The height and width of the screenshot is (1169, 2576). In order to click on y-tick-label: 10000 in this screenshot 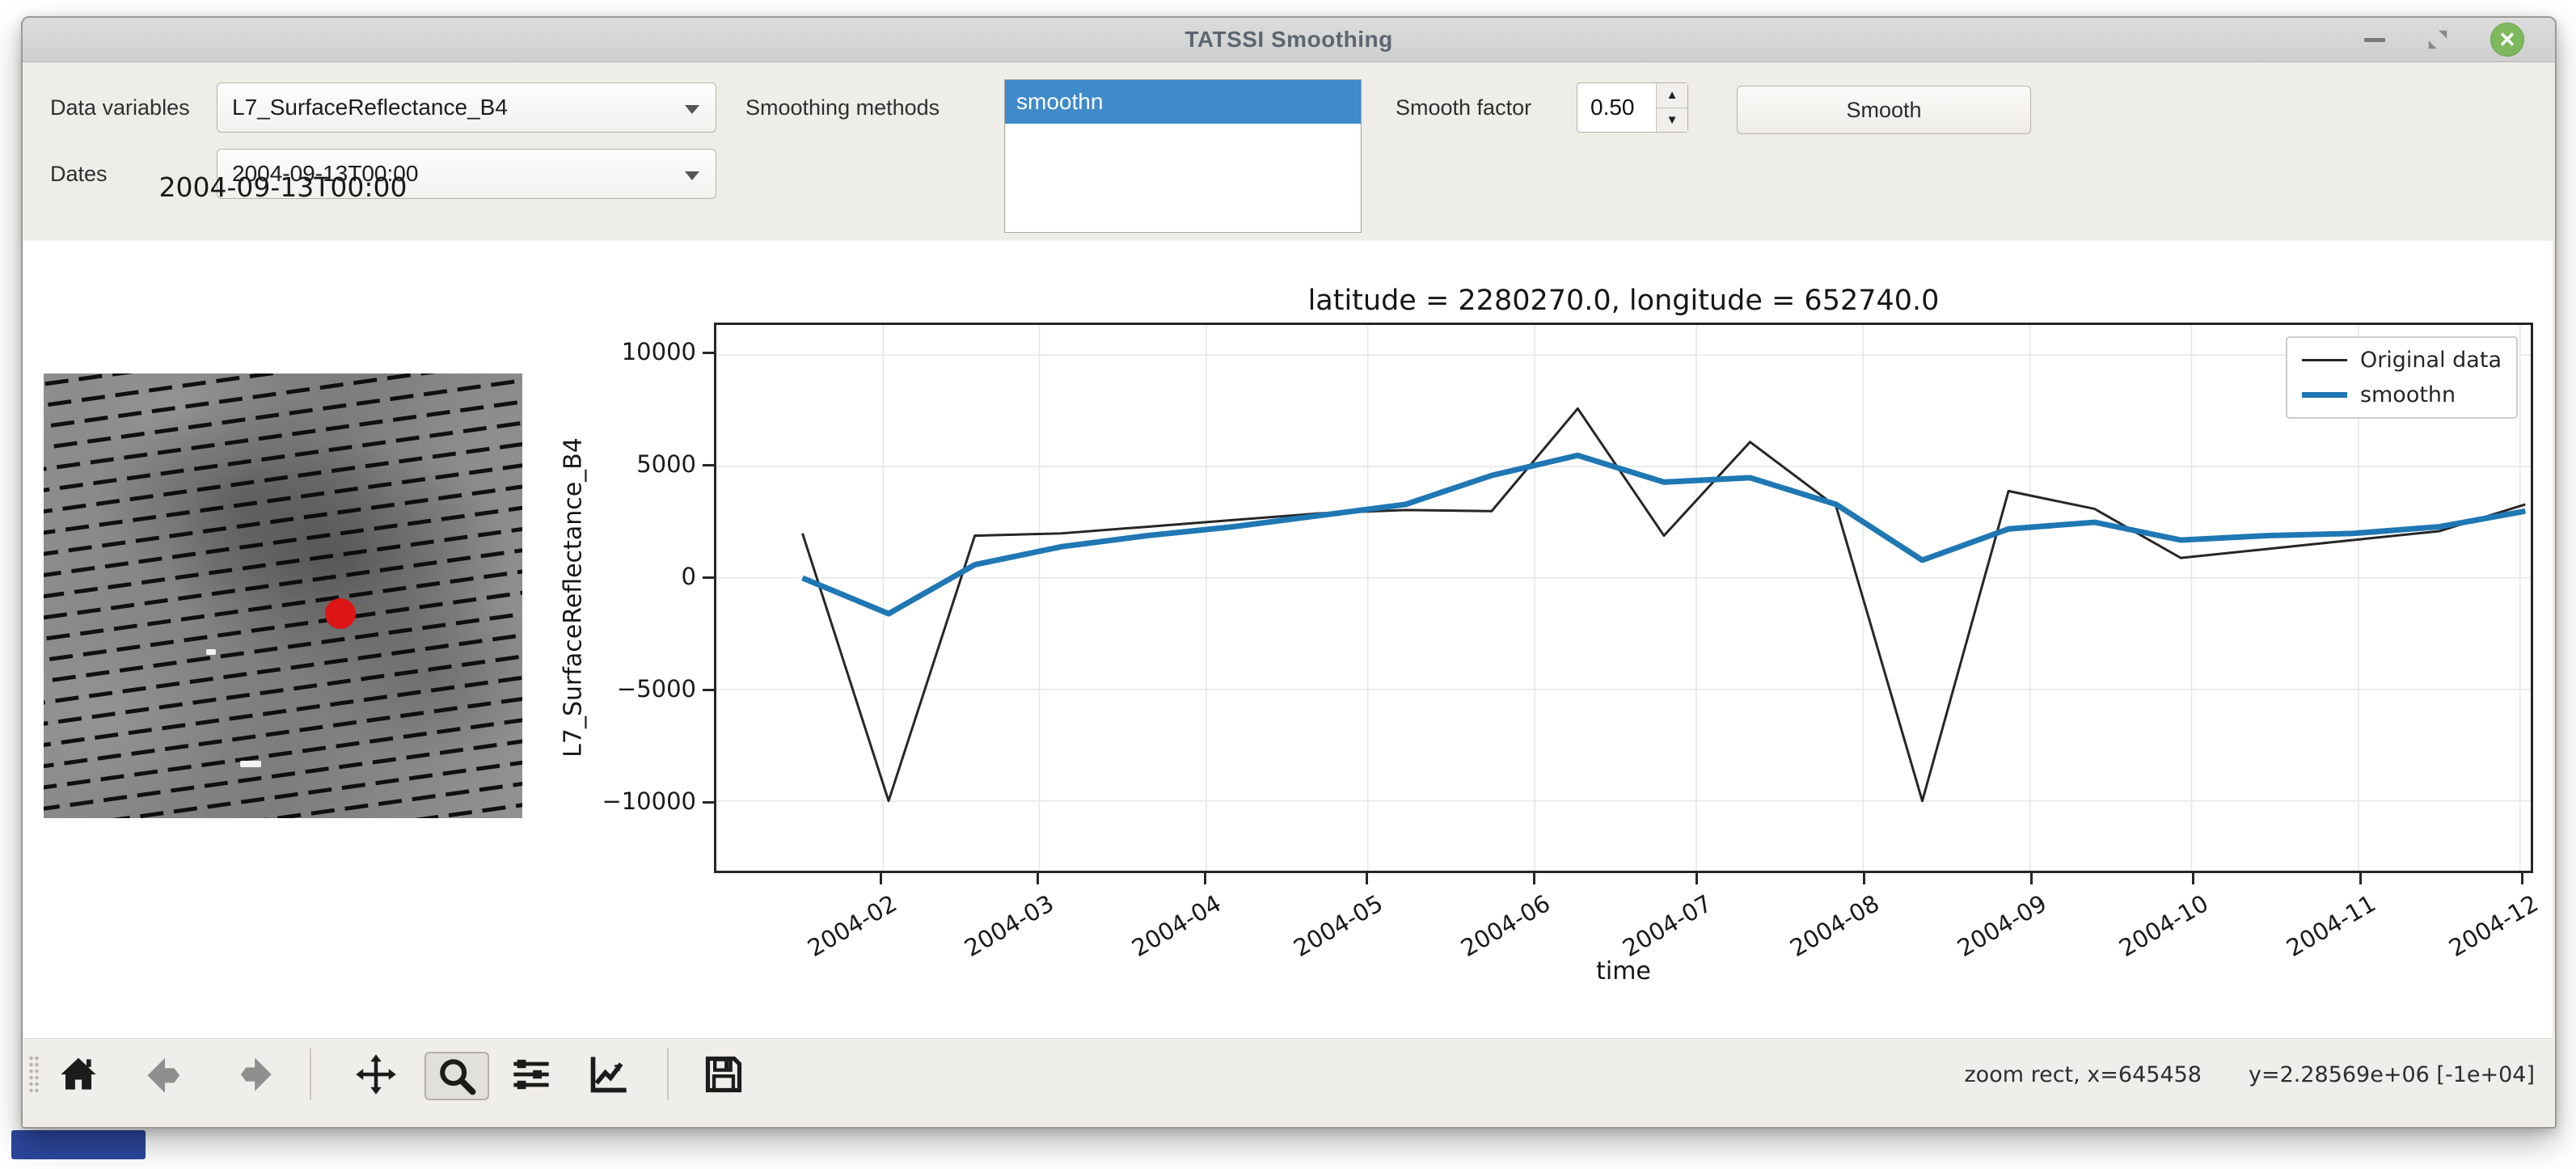, I will do `click(658, 351)`.